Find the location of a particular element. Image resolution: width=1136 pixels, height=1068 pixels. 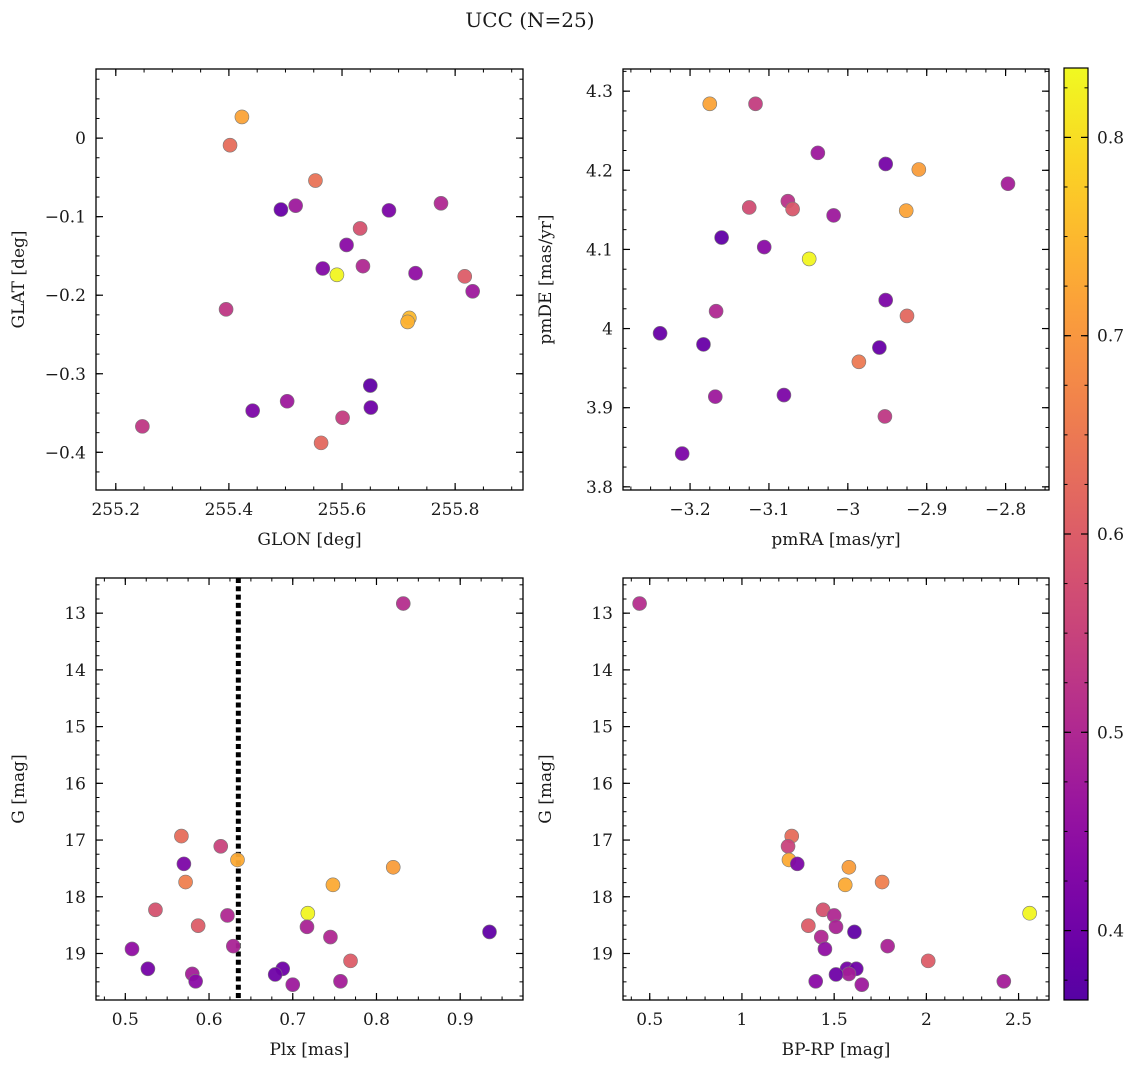

y-tick-label: 0 is located at coordinates (80, 139).